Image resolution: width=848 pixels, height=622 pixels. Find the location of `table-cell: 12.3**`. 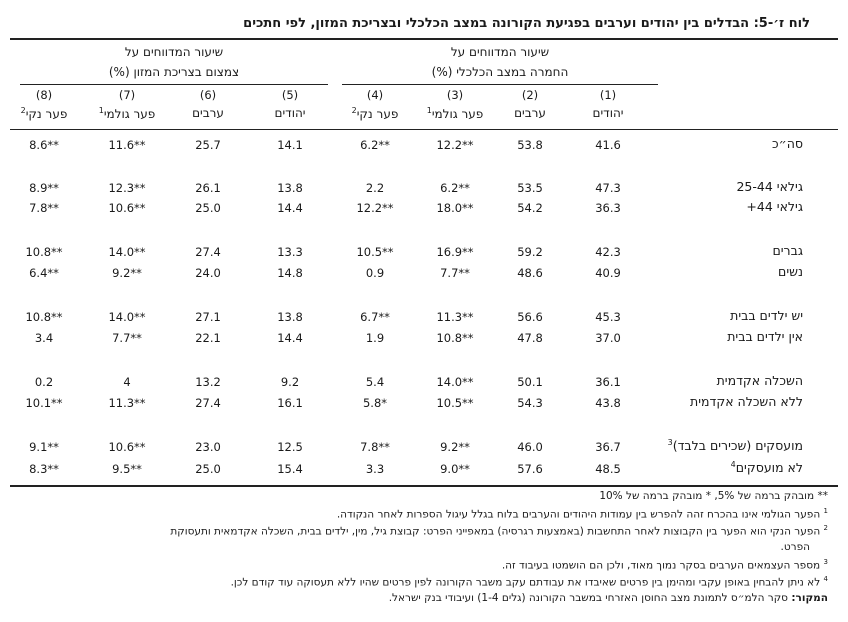

table-cell: 12.3** is located at coordinates (127, 188).